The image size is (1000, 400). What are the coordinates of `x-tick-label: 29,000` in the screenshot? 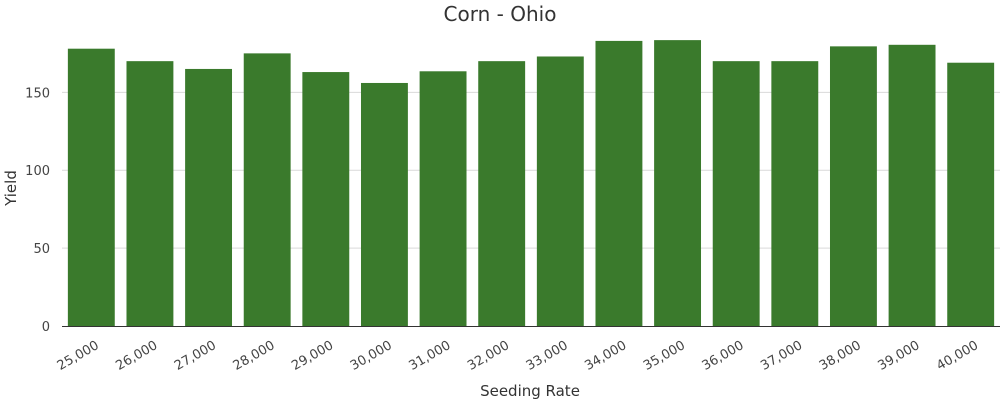 It's located at (312, 356).